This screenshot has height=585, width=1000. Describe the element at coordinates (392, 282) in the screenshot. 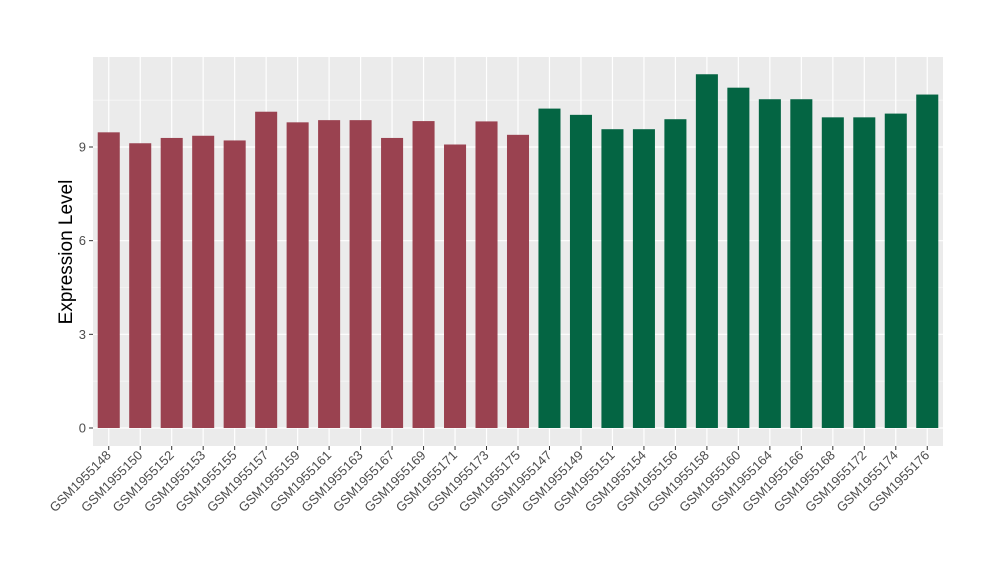

I see `bar-GSM1955167` at that location.